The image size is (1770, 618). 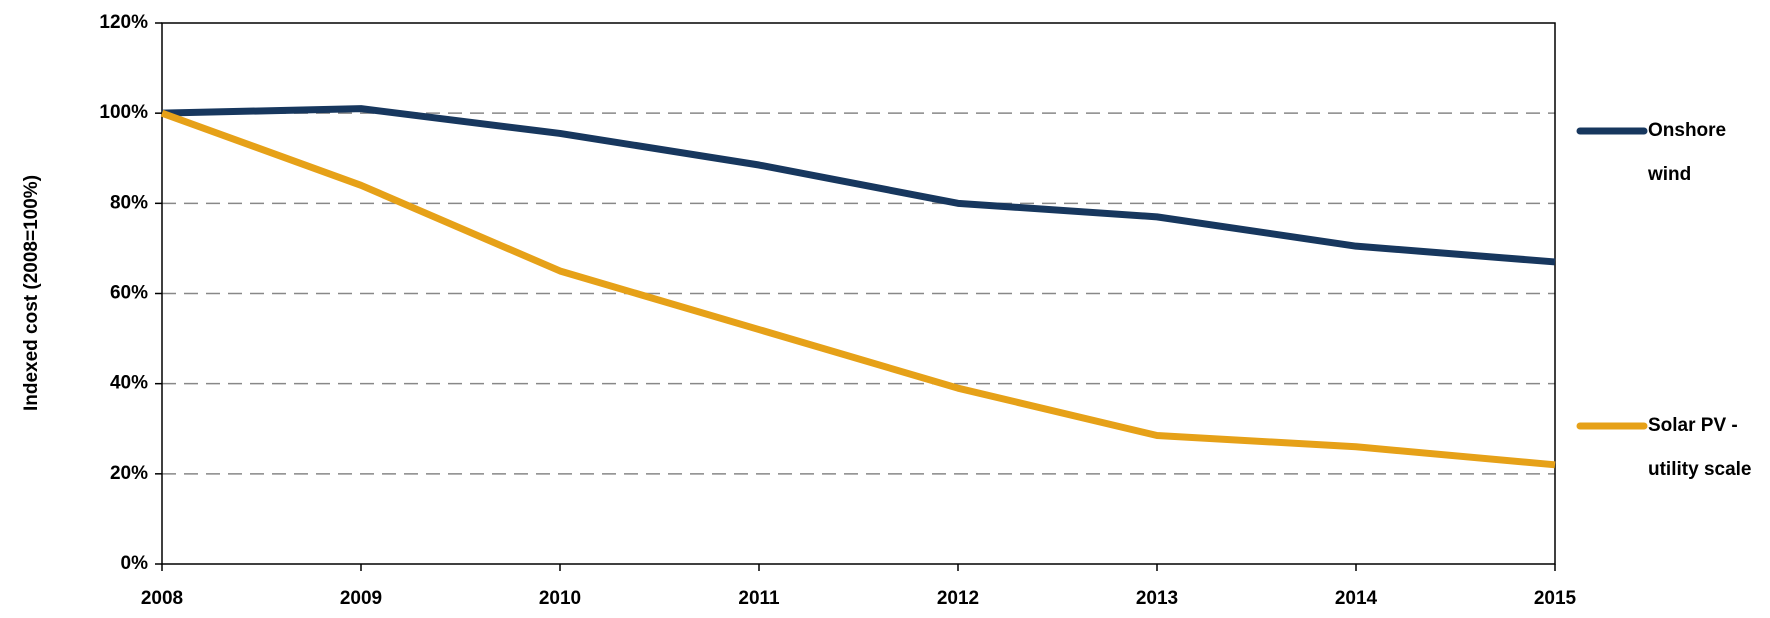 I want to click on x-tick-label: 2008, so click(x=162, y=598).